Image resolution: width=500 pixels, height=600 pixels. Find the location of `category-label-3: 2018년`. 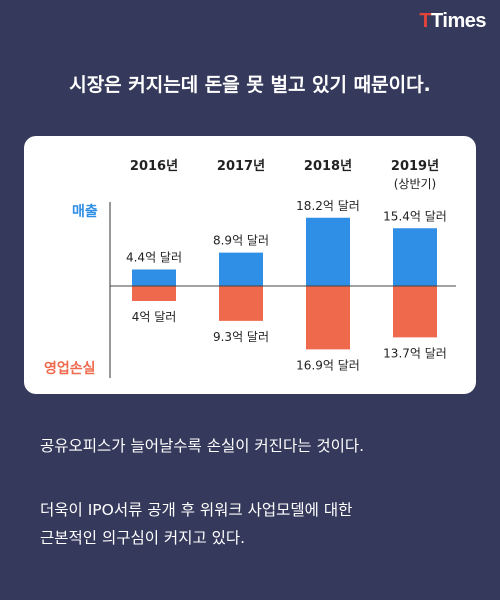

category-label-3: 2018년 is located at coordinates (328, 166).